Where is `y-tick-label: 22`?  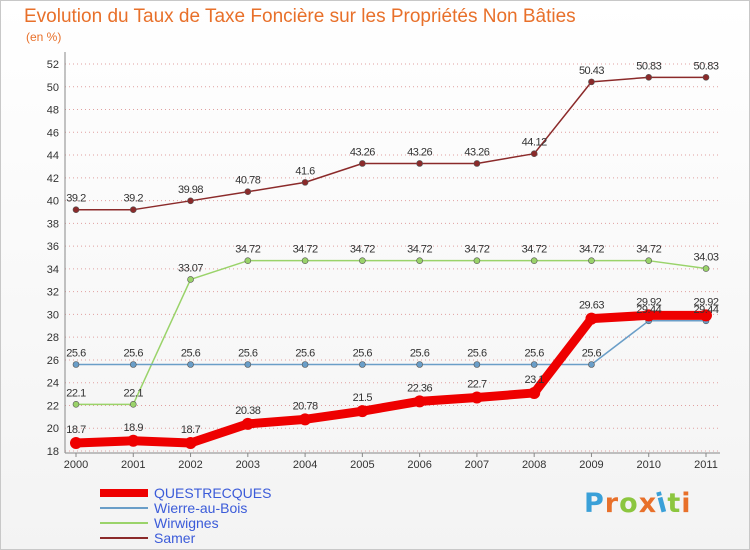
y-tick-label: 22 is located at coordinates (53, 406).